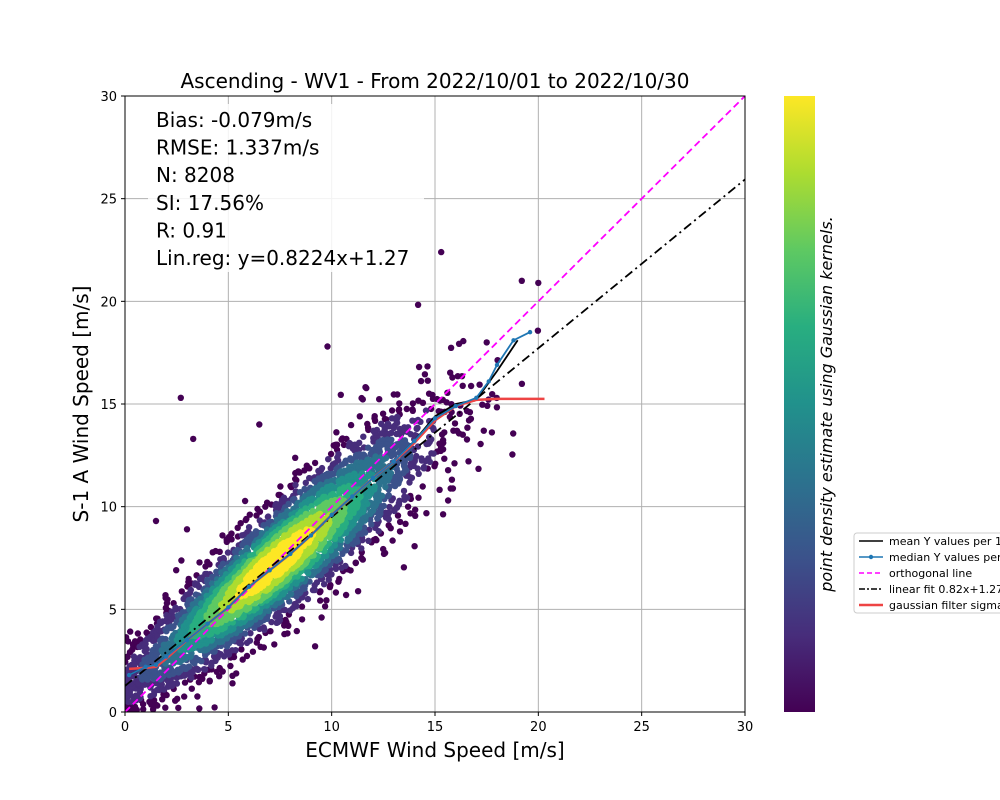 The image size is (1000, 800). I want to click on legend-entry: median Y values per, so click(944, 557).